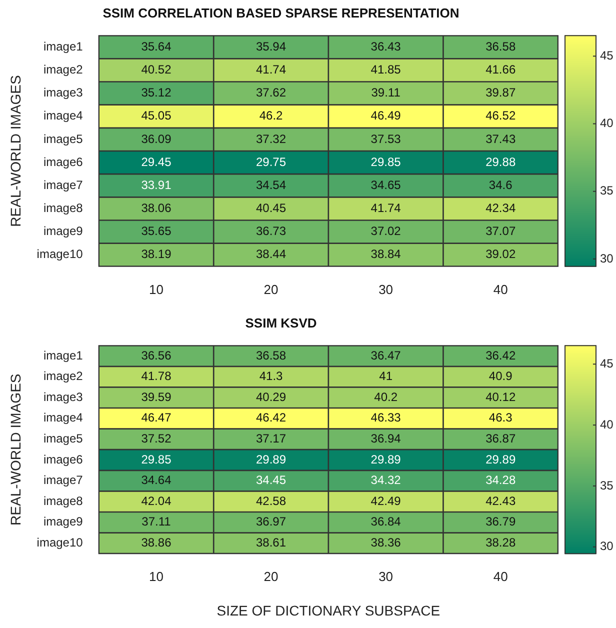 The image size is (616, 628). What do you see at coordinates (271, 480) in the screenshot?
I see `data-label: 34.45` at bounding box center [271, 480].